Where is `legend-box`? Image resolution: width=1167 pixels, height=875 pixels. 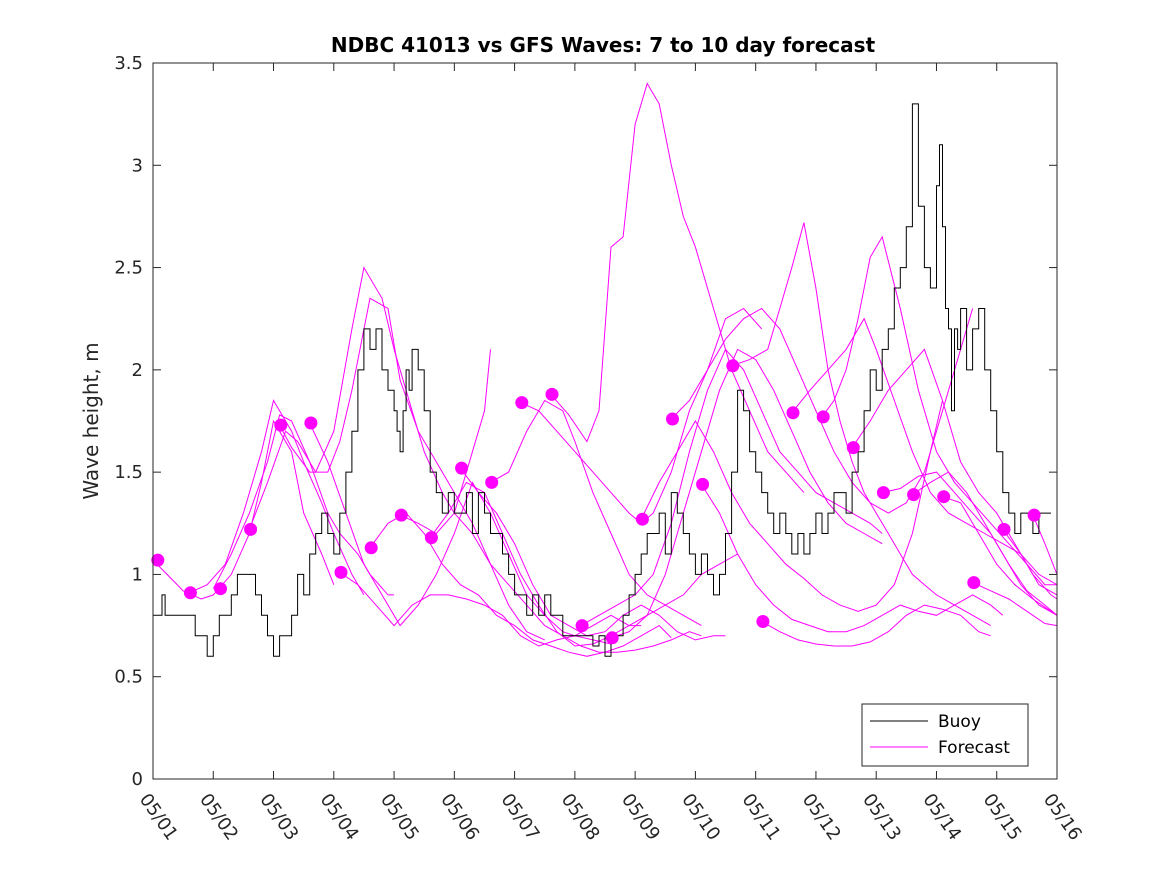 legend-box is located at coordinates (945, 735).